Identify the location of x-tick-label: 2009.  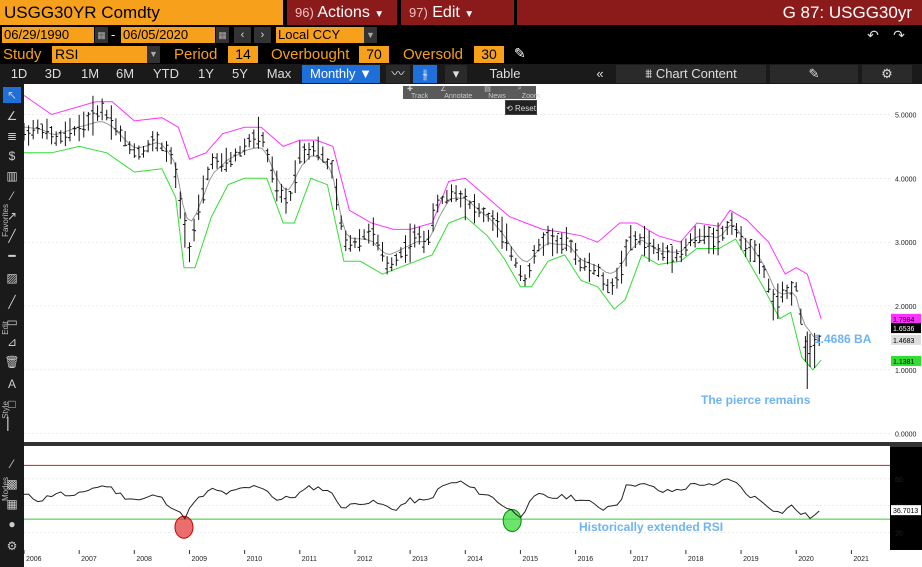
(199, 559).